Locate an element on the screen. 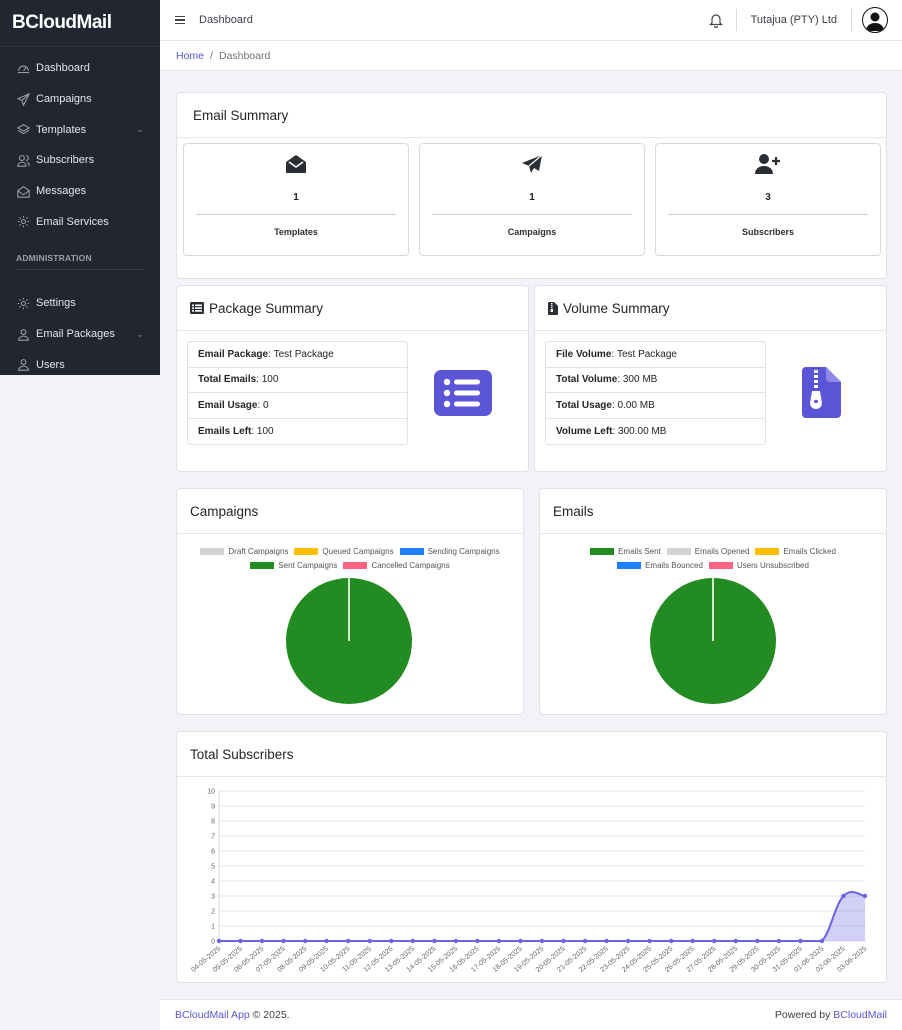 This screenshot has height=1030, width=902. user-plus-icon is located at coordinates (767, 164).